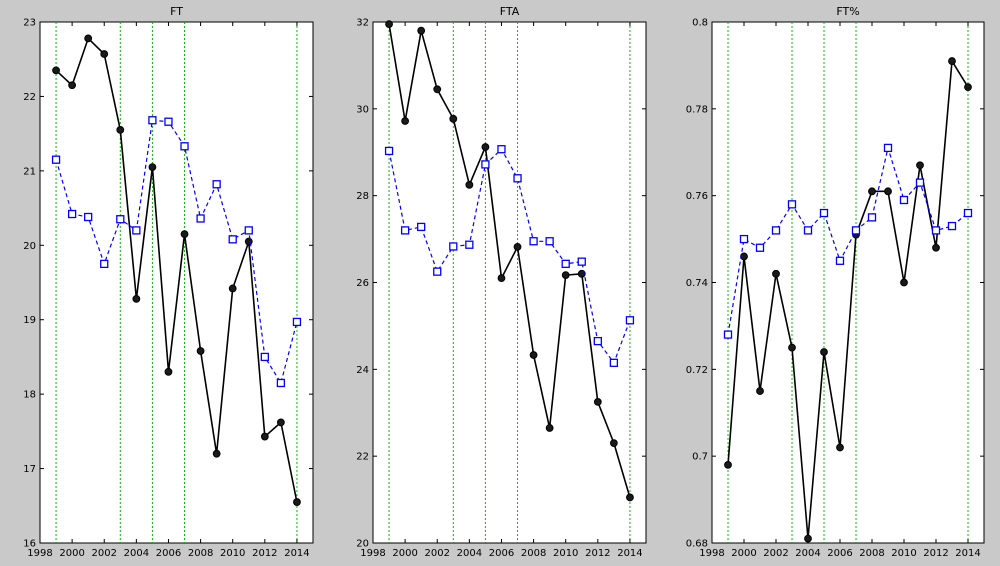  What do you see at coordinates (743, 553) in the screenshot?
I see `chart-2-x-tick-label-1: 2000` at bounding box center [743, 553].